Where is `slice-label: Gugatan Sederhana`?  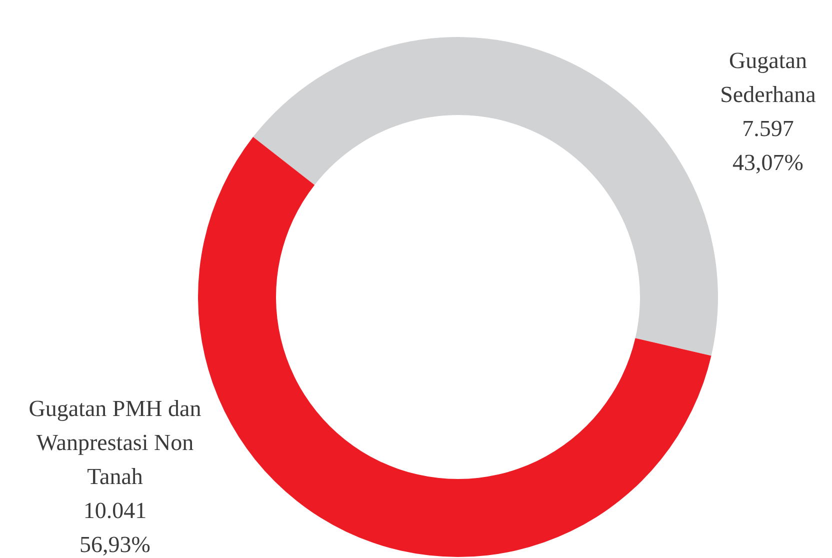 slice-label: Gugatan Sederhana is located at coordinates (768, 78).